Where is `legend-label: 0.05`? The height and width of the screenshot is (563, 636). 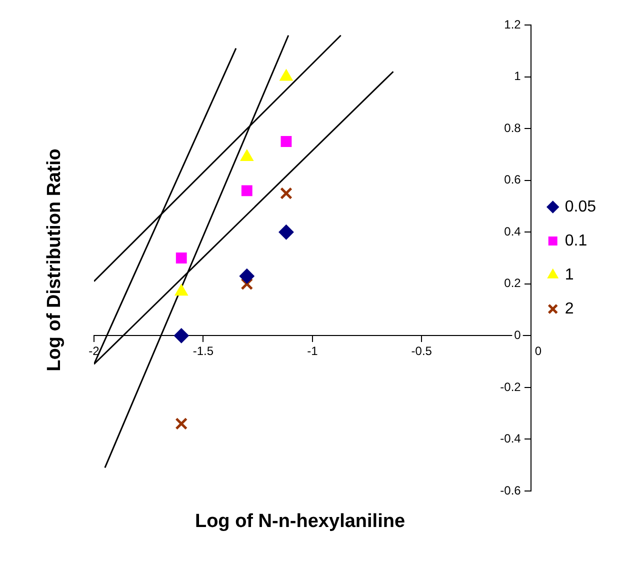
legend-label: 0.05 is located at coordinates (580, 207).